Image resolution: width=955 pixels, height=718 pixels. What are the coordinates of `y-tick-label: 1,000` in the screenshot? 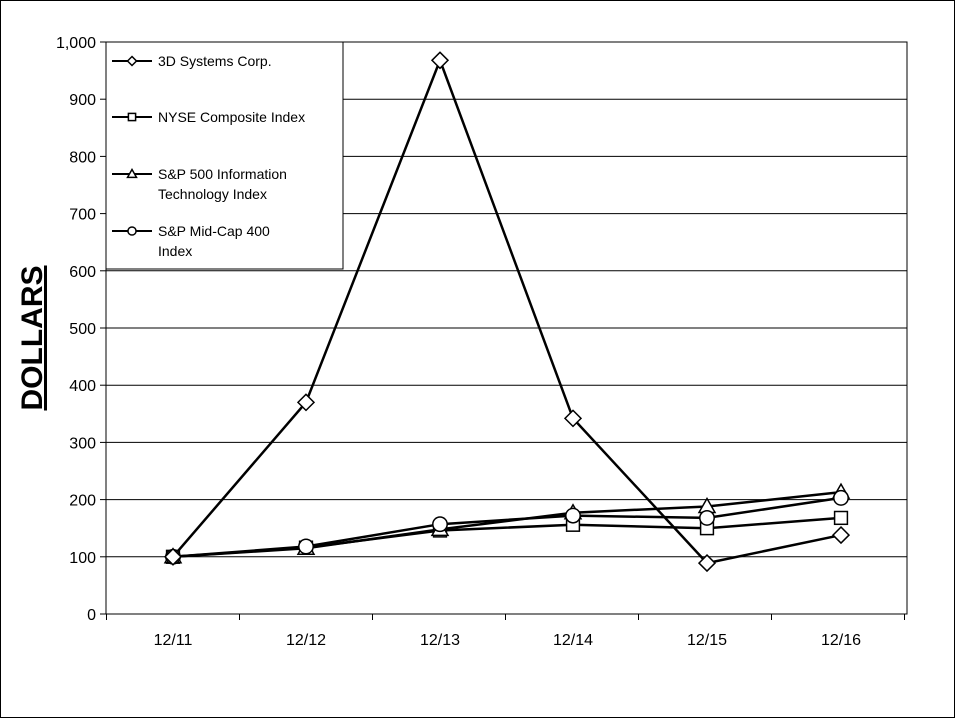 It's located at (76, 43).